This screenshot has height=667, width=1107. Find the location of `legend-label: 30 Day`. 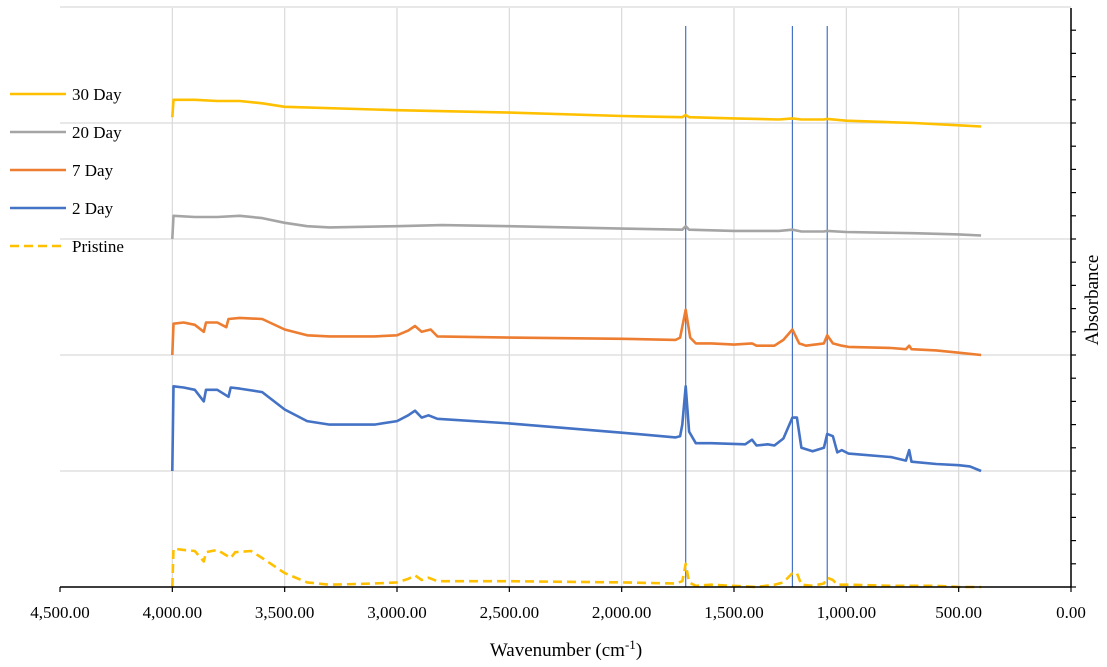

legend-label: 30 Day is located at coordinates (97, 94).